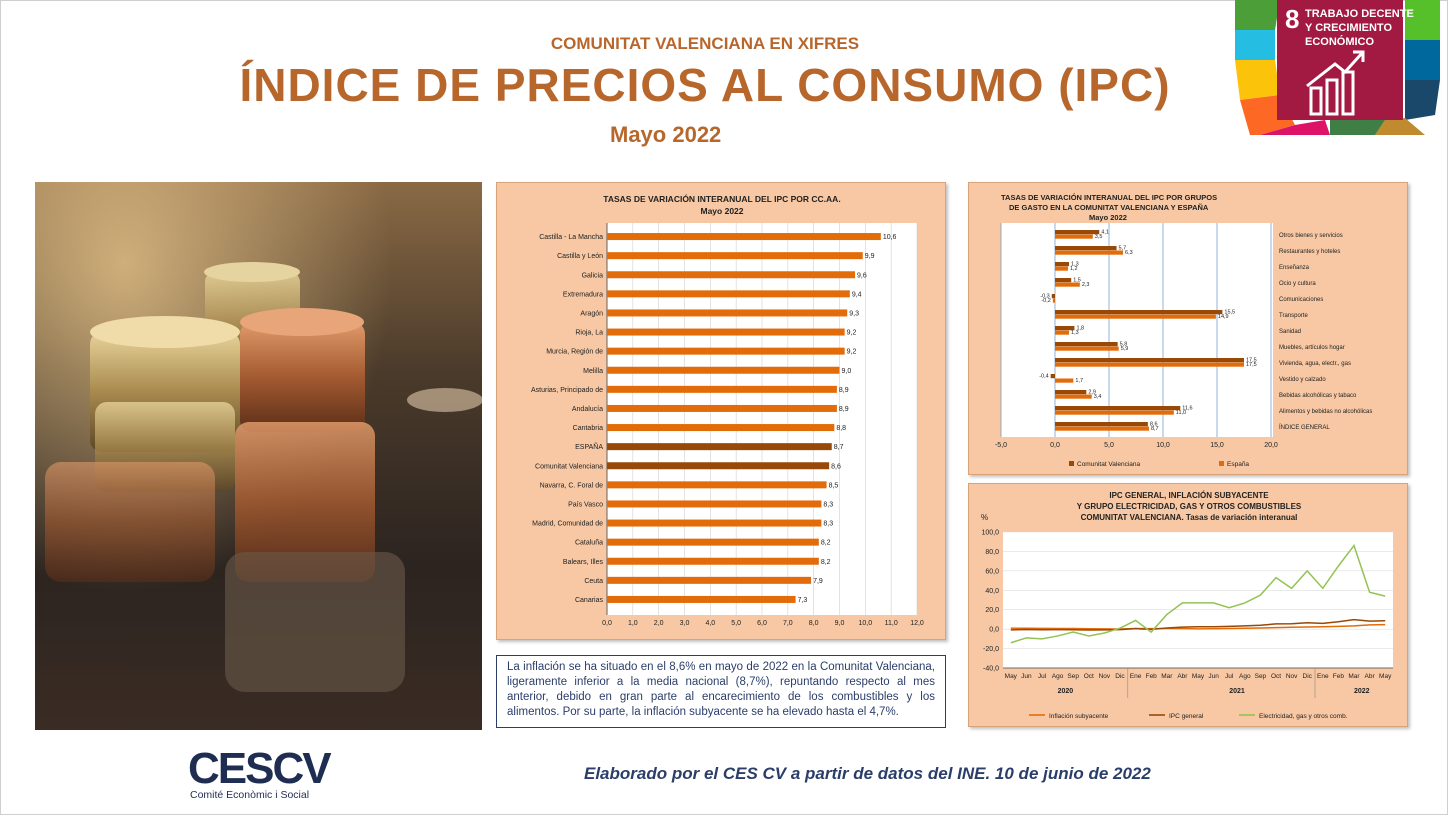 This screenshot has height=815, width=1448. I want to click on value-label: 8,8, so click(841, 428).